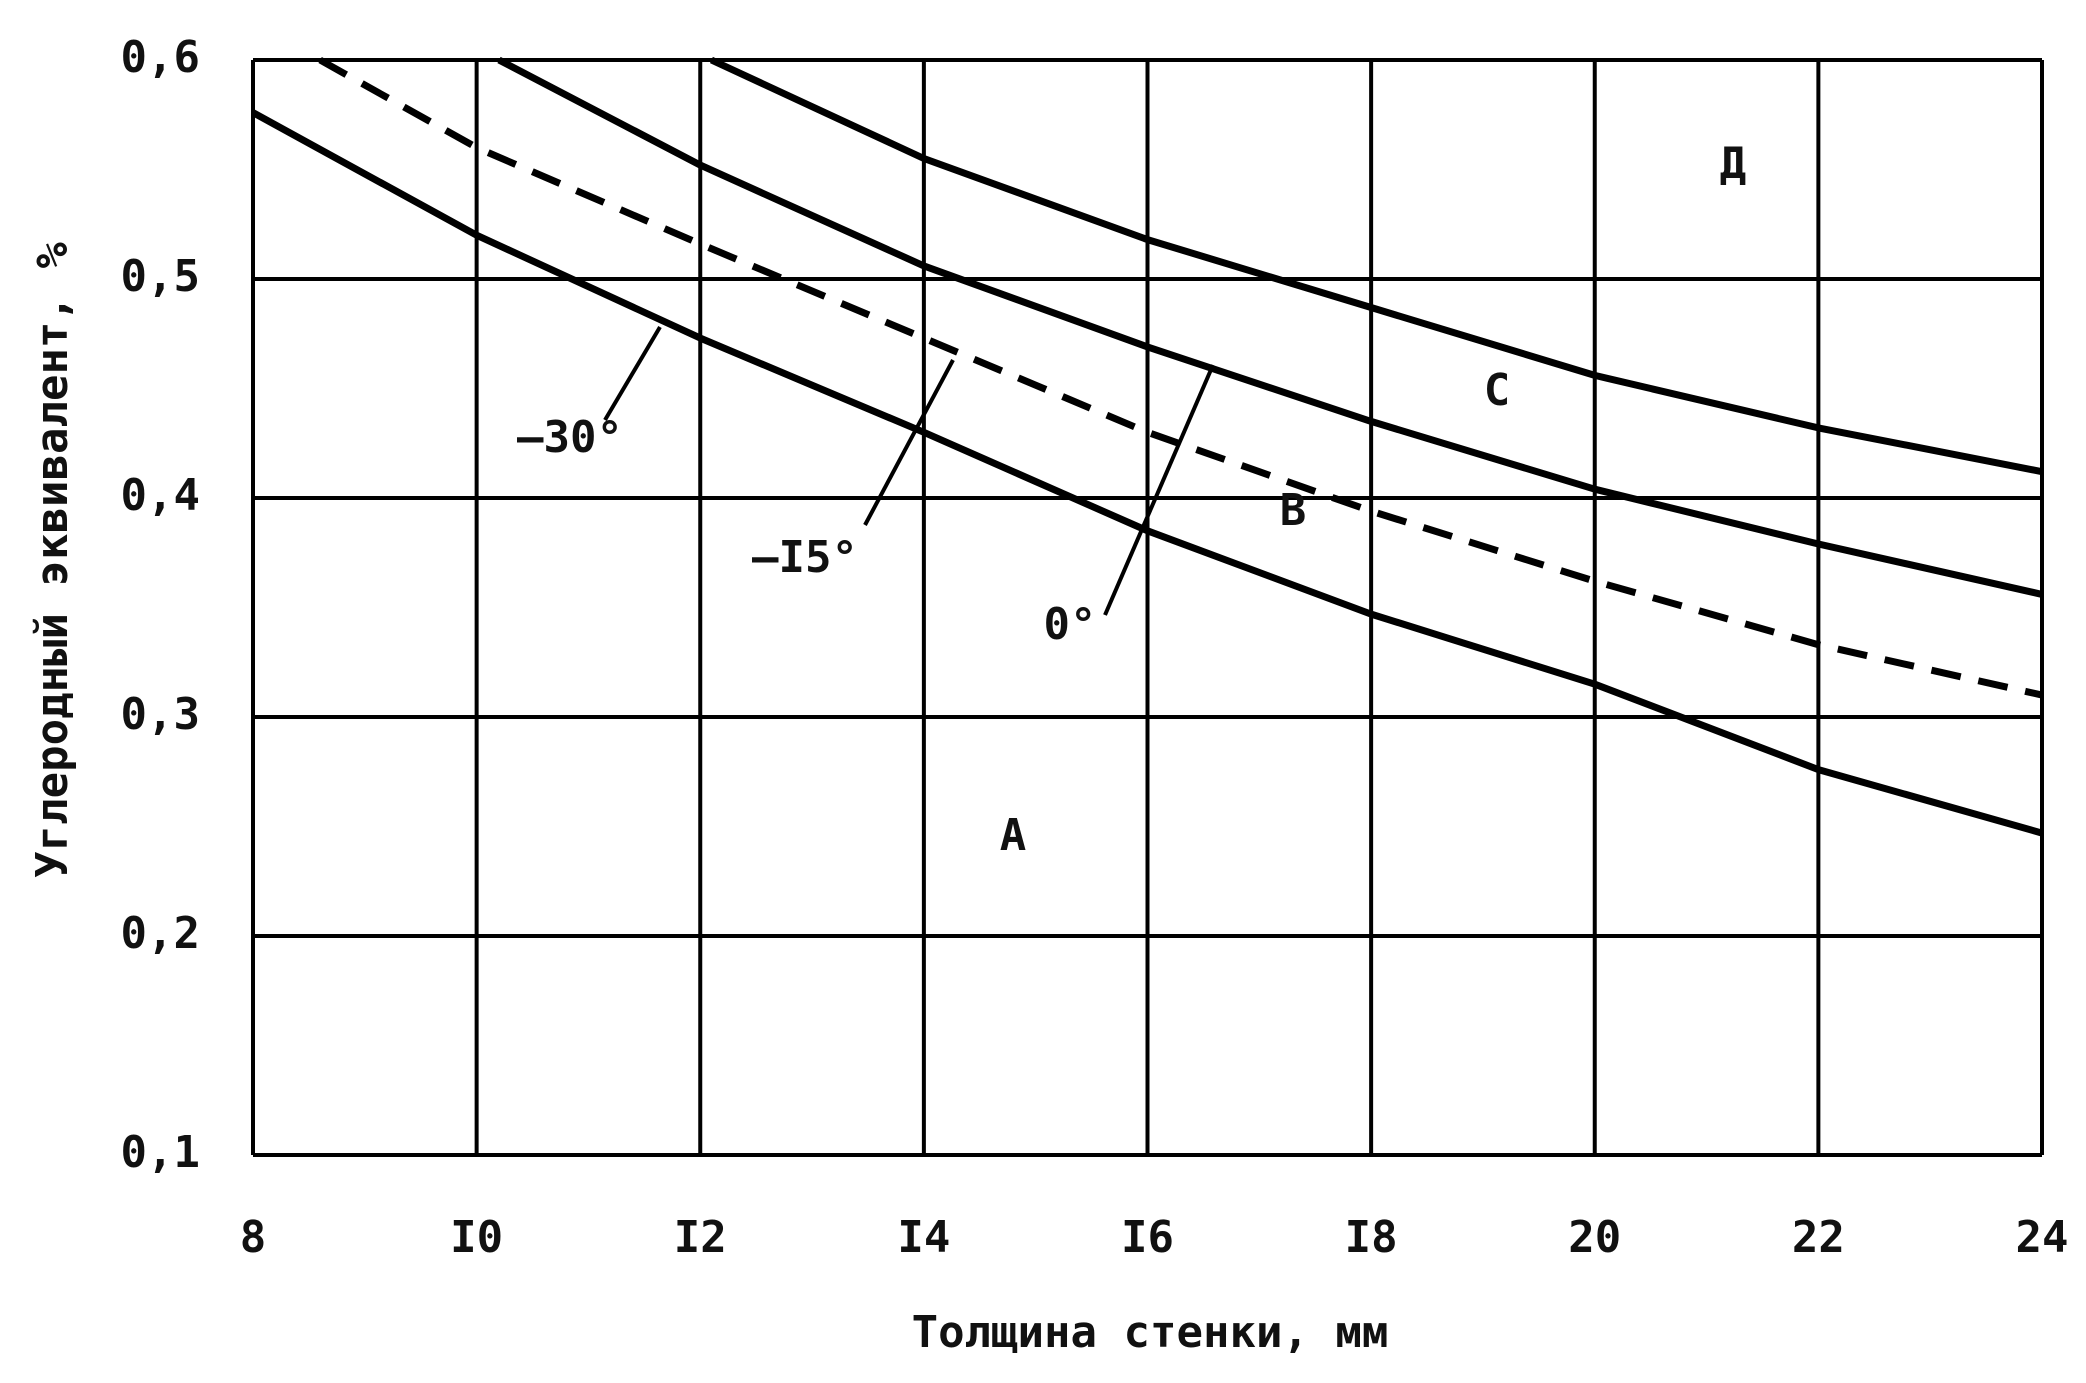  Describe the element at coordinates (805, 557) in the screenshot. I see `annotation: –I5°` at that location.